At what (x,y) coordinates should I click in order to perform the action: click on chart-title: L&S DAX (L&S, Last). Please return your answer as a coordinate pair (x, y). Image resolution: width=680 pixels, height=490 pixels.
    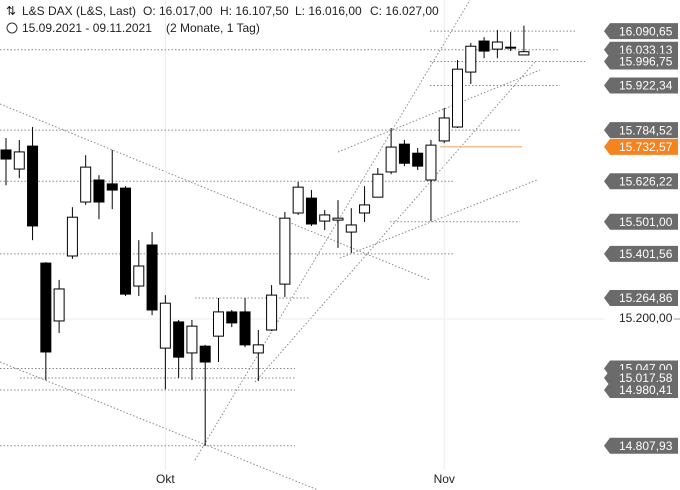
    Looking at the image, I should click on (79, 11).